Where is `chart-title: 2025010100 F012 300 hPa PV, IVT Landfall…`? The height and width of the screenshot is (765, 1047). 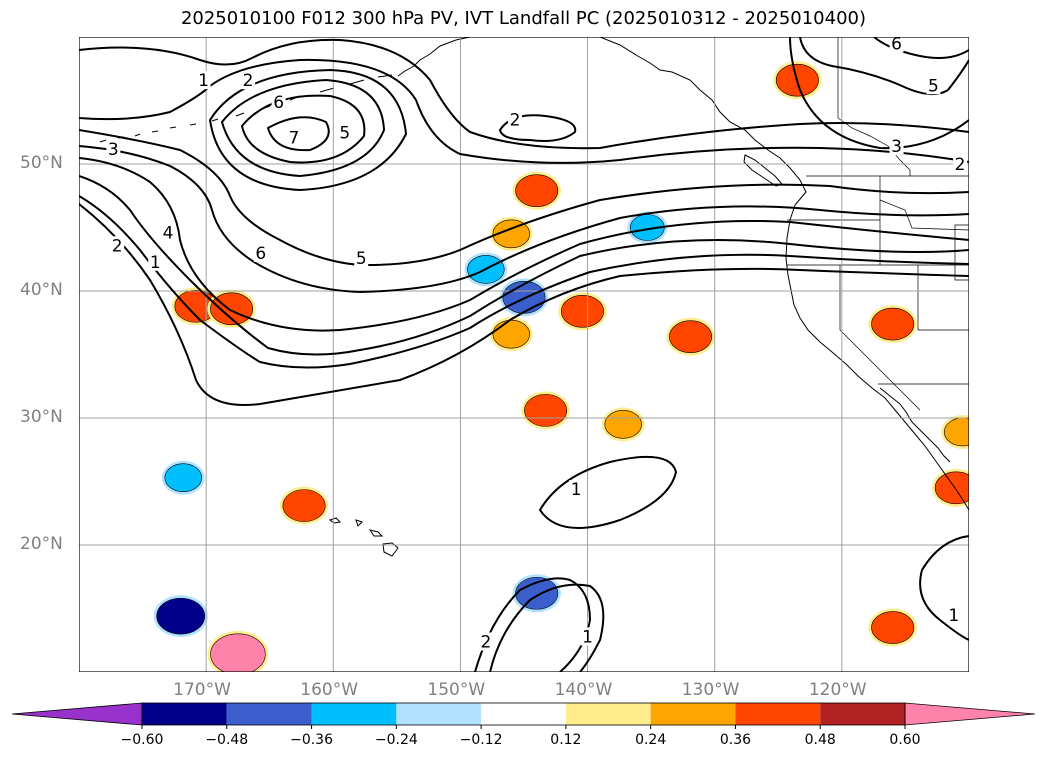
chart-title: 2025010100 F012 300 hPa PV, IVT Landfall… is located at coordinates (523, 18).